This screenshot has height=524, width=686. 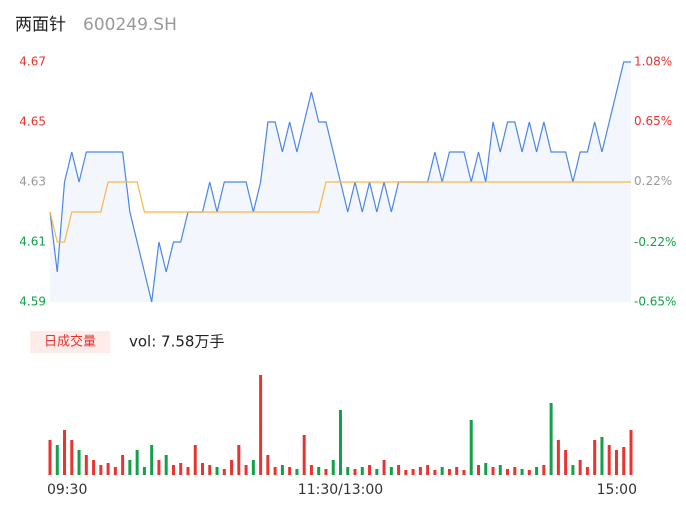 I want to click on y2-tick-label: 1.08%, so click(x=653, y=62).